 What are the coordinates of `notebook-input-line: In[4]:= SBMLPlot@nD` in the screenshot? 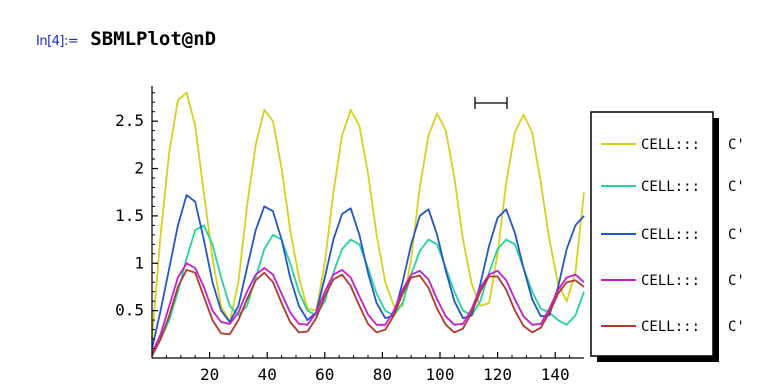 It's located at (126, 39).